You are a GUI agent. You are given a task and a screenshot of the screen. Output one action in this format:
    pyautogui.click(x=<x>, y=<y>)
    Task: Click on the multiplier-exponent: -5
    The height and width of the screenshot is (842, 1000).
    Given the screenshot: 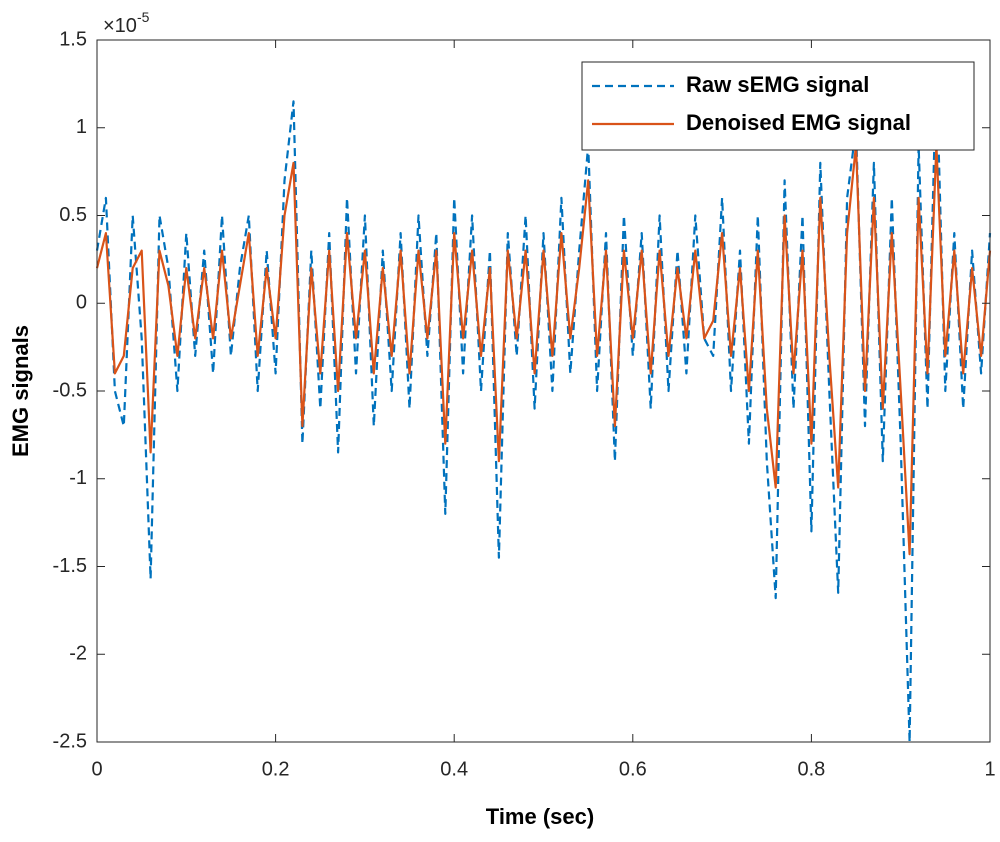 What is the action you would take?
    pyautogui.click(x=143, y=17)
    